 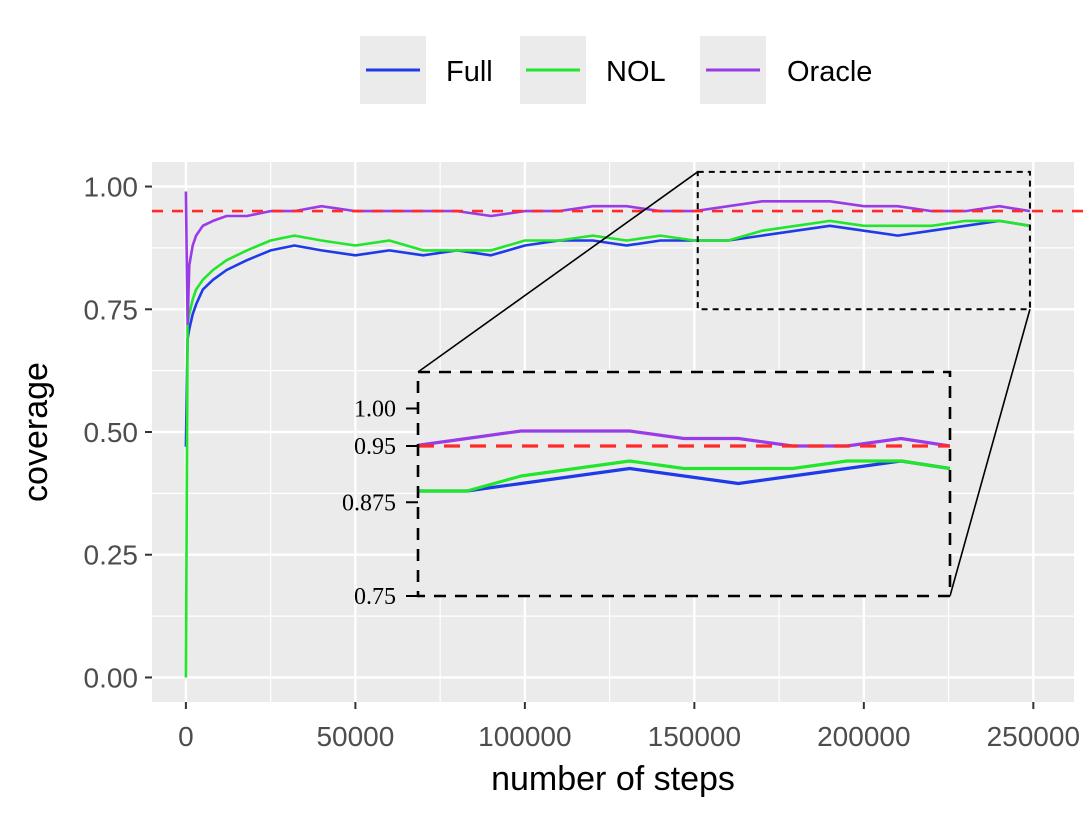 What do you see at coordinates (629, 727) in the screenshot?
I see `x-axis-ticks: 0 50000 100000 150000 200000 250000` at bounding box center [629, 727].